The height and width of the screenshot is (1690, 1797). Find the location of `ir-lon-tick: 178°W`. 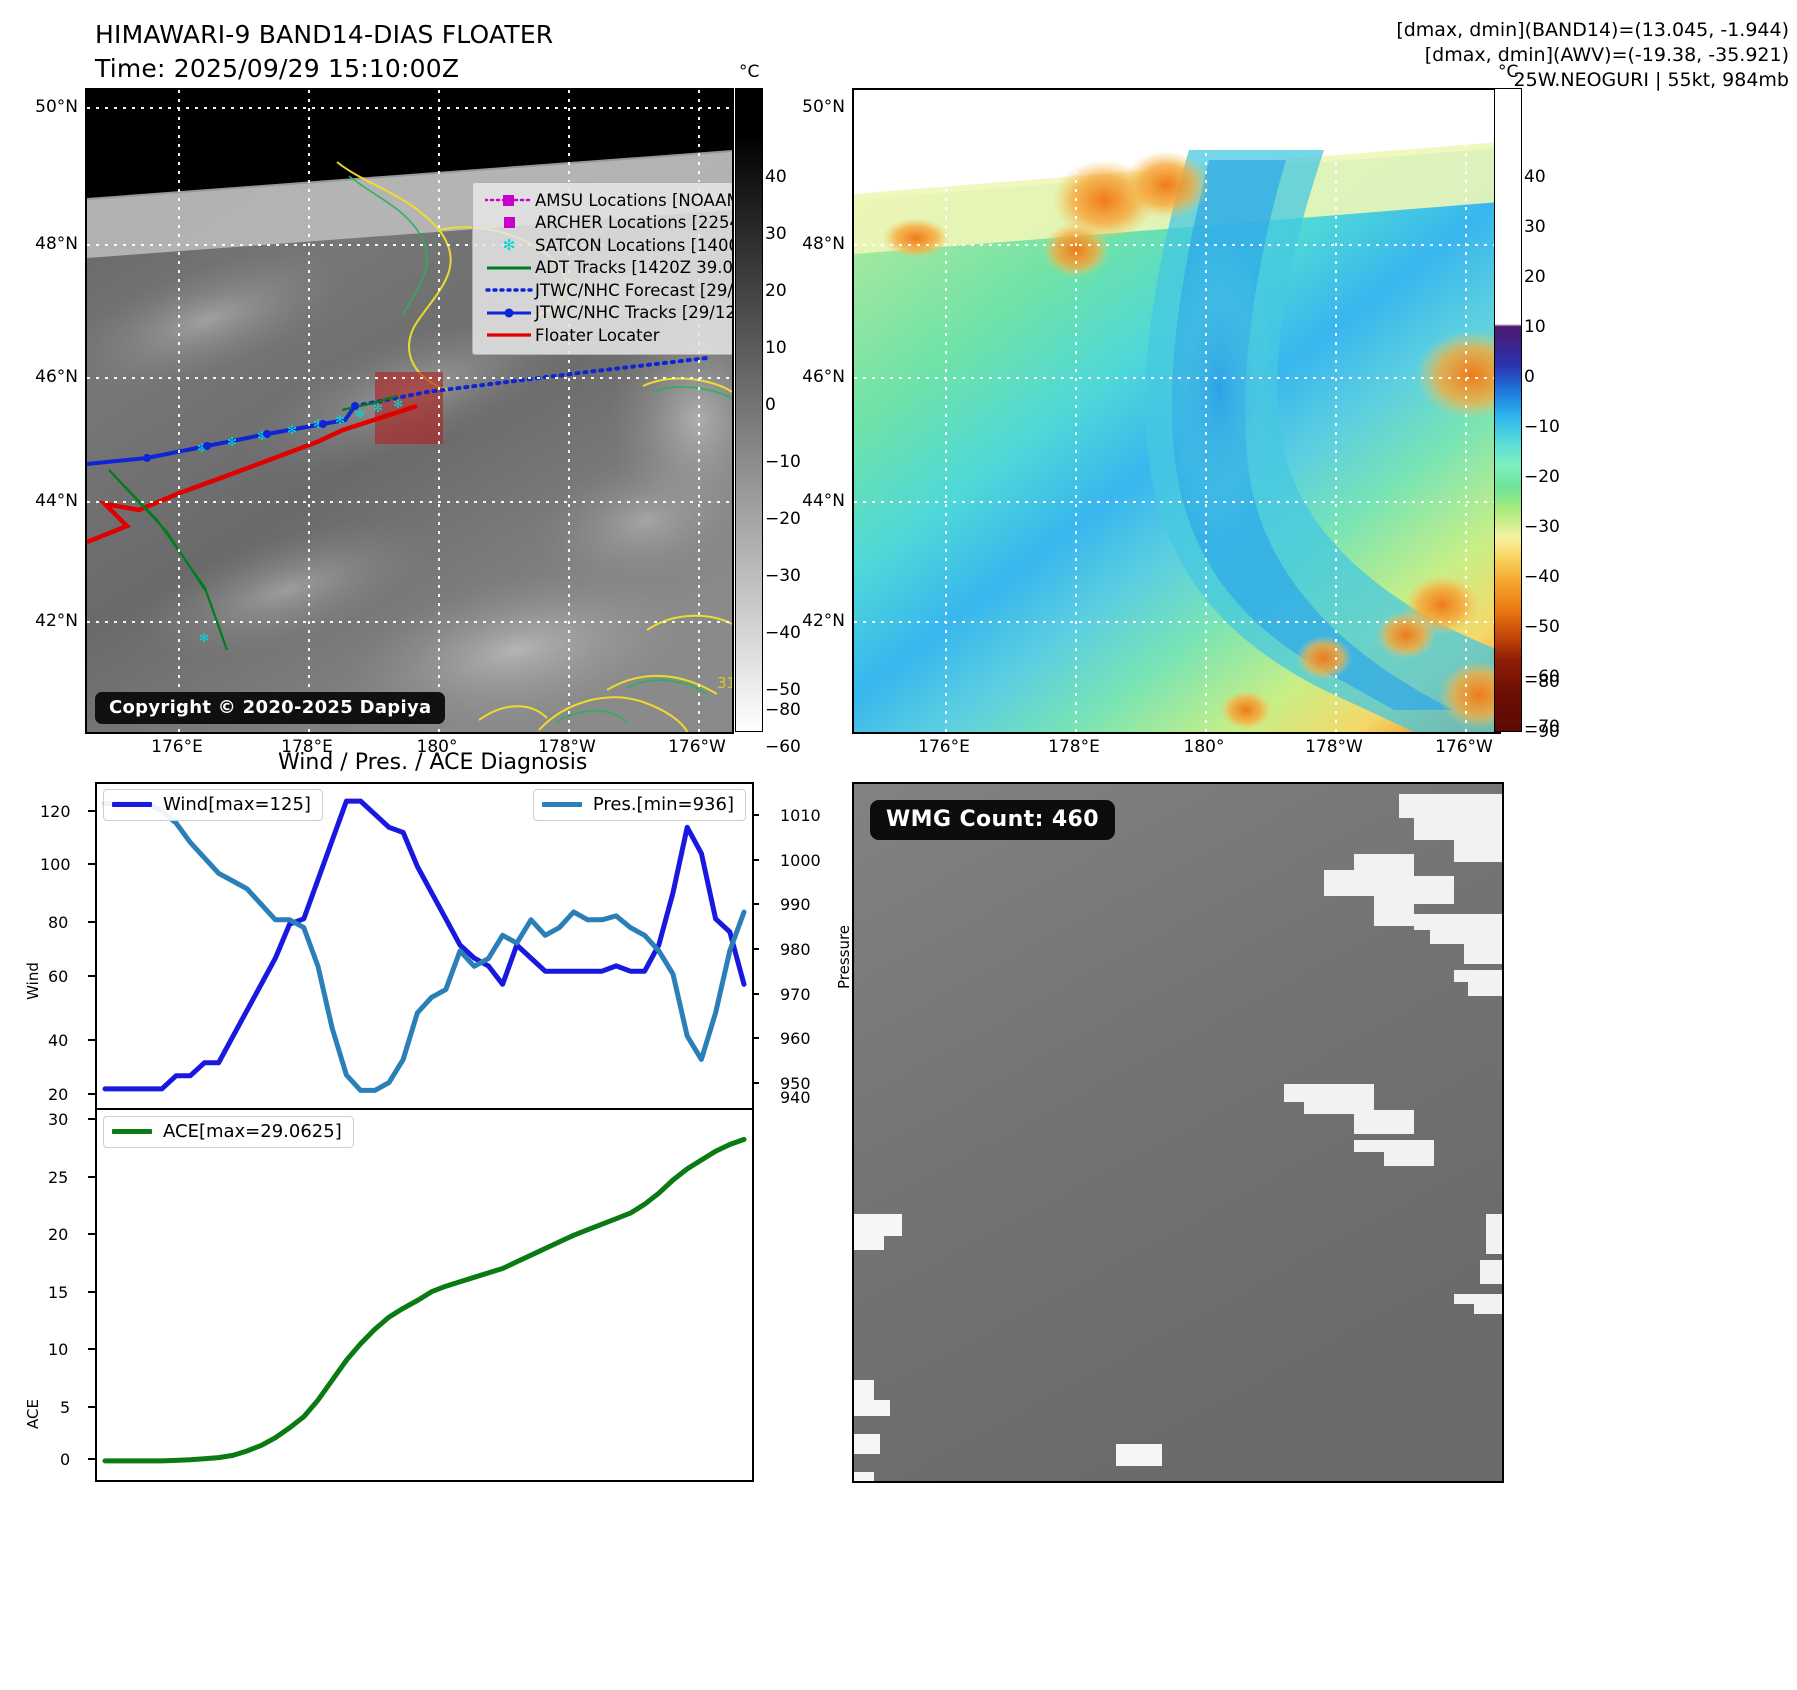

ir-lon-tick: 178°W is located at coordinates (567, 747).